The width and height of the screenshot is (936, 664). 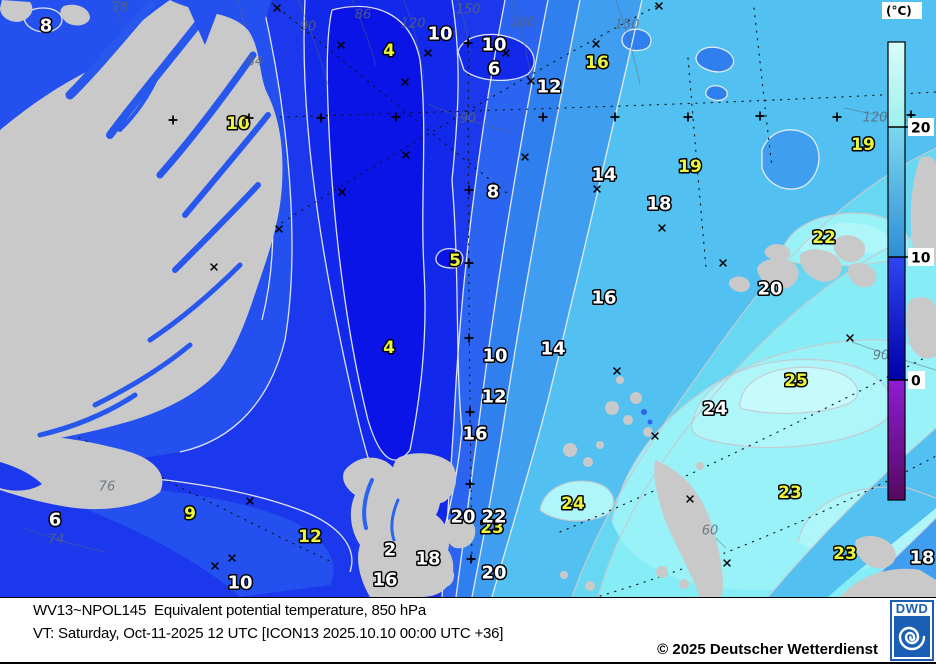 I want to click on contour-label-white: 2, so click(x=390, y=549).